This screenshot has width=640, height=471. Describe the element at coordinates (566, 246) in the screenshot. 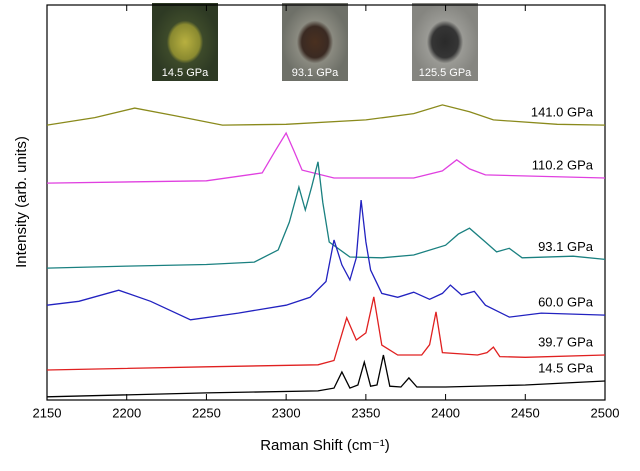

I see `series-label: 93.1 GPa` at that location.